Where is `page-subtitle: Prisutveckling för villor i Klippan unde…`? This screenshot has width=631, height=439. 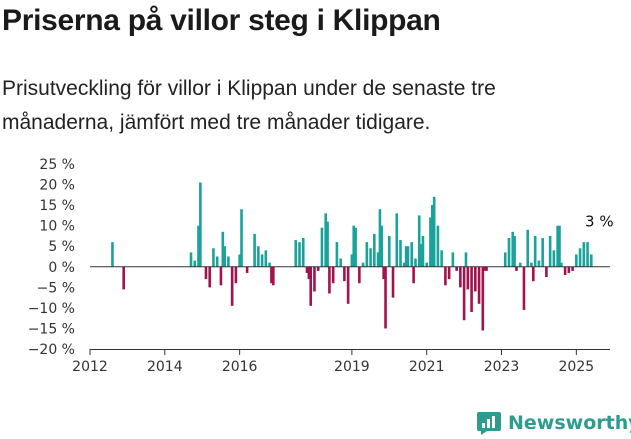 page-subtitle: Prisutveckling för villor i Klippan unde… is located at coordinates (249, 105).